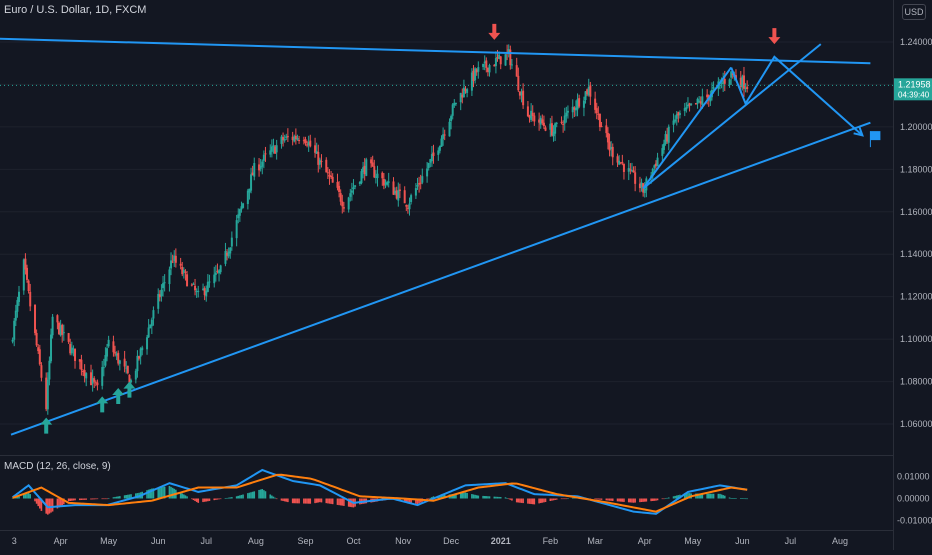  I want to click on projection-path, so click(797, 96).